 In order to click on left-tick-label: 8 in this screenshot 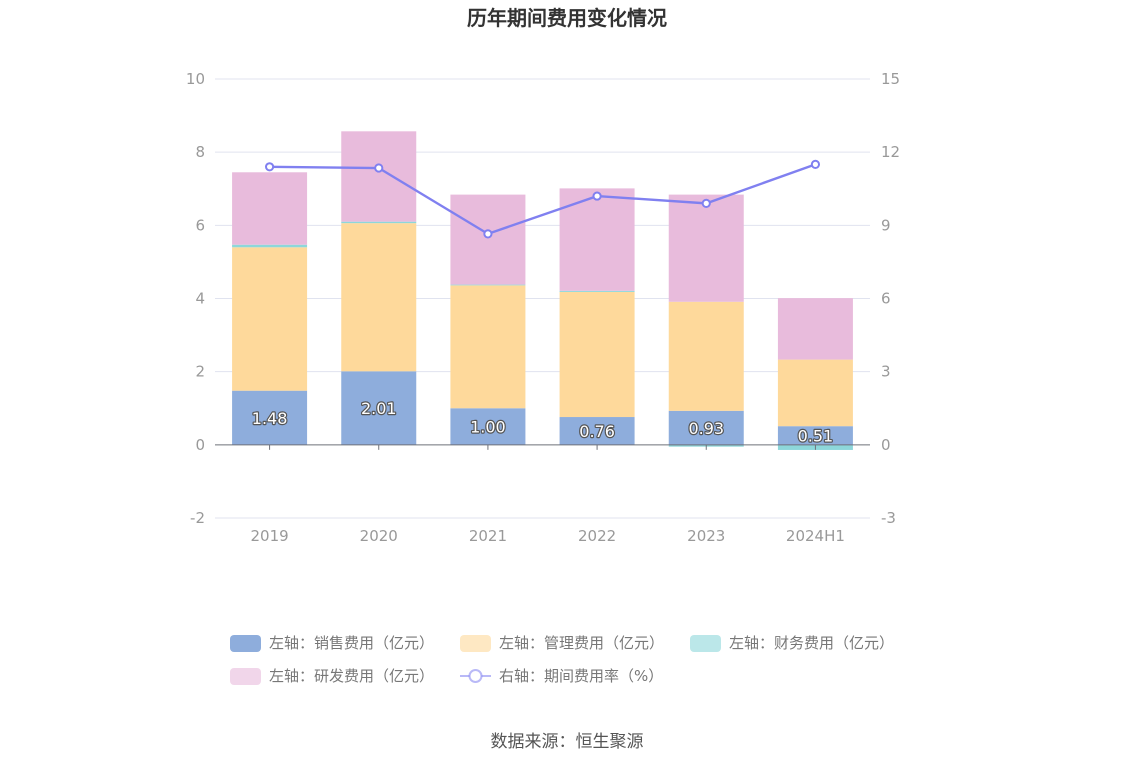, I will do `click(200, 152)`.